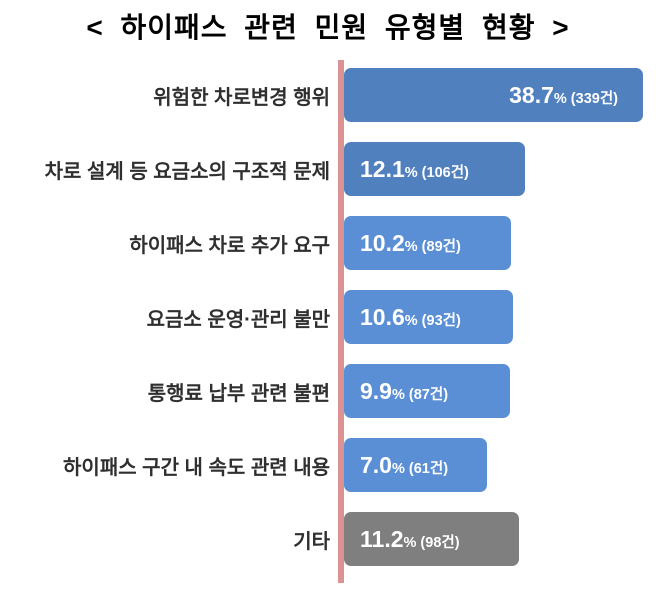 The image size is (656, 590). What do you see at coordinates (328, 27) in the screenshot?
I see `chart-title: < 하이패스 관련 민원 유형별 현황 >` at bounding box center [328, 27].